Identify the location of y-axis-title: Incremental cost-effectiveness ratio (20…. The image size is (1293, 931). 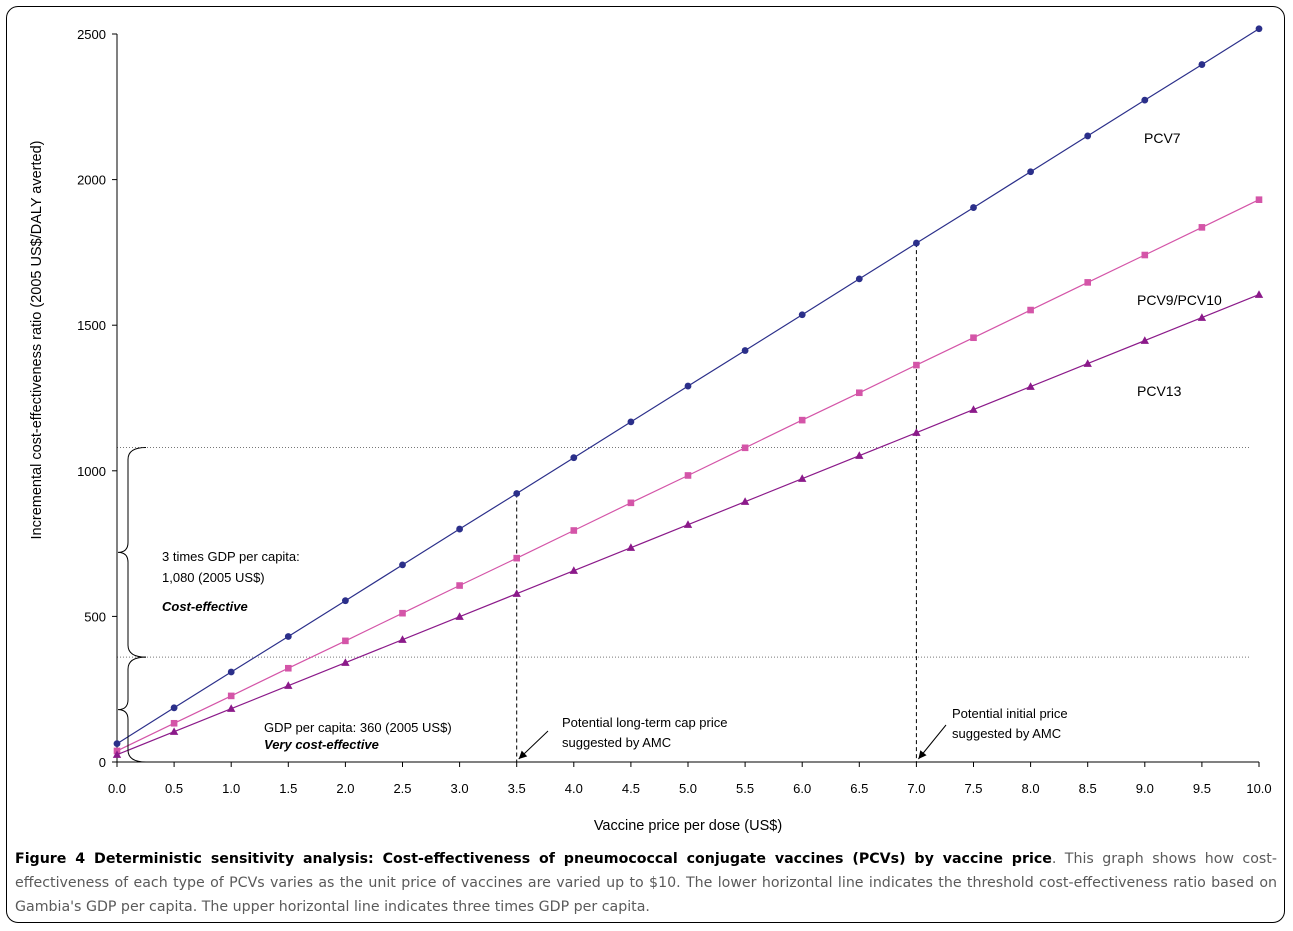
(37, 340).